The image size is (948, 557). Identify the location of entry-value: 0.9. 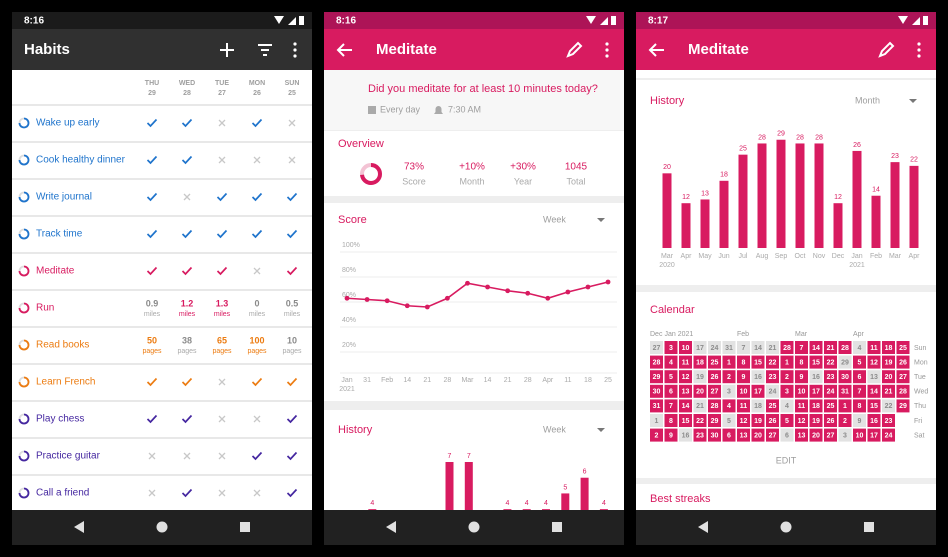
(152, 303).